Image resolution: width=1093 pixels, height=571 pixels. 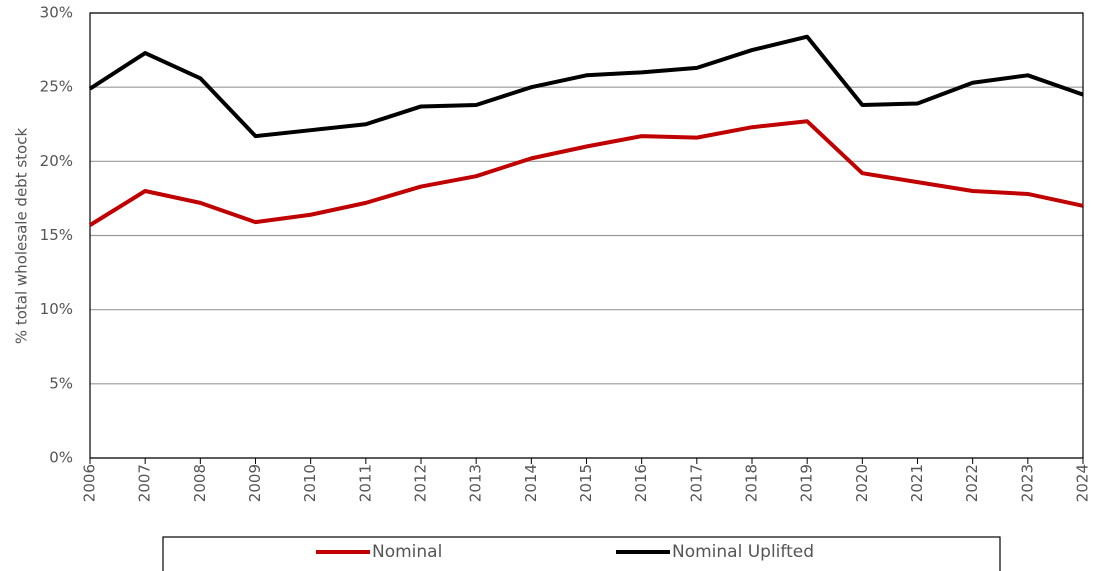 What do you see at coordinates (476, 483) in the screenshot?
I see `x-tick-label: 2013` at bounding box center [476, 483].